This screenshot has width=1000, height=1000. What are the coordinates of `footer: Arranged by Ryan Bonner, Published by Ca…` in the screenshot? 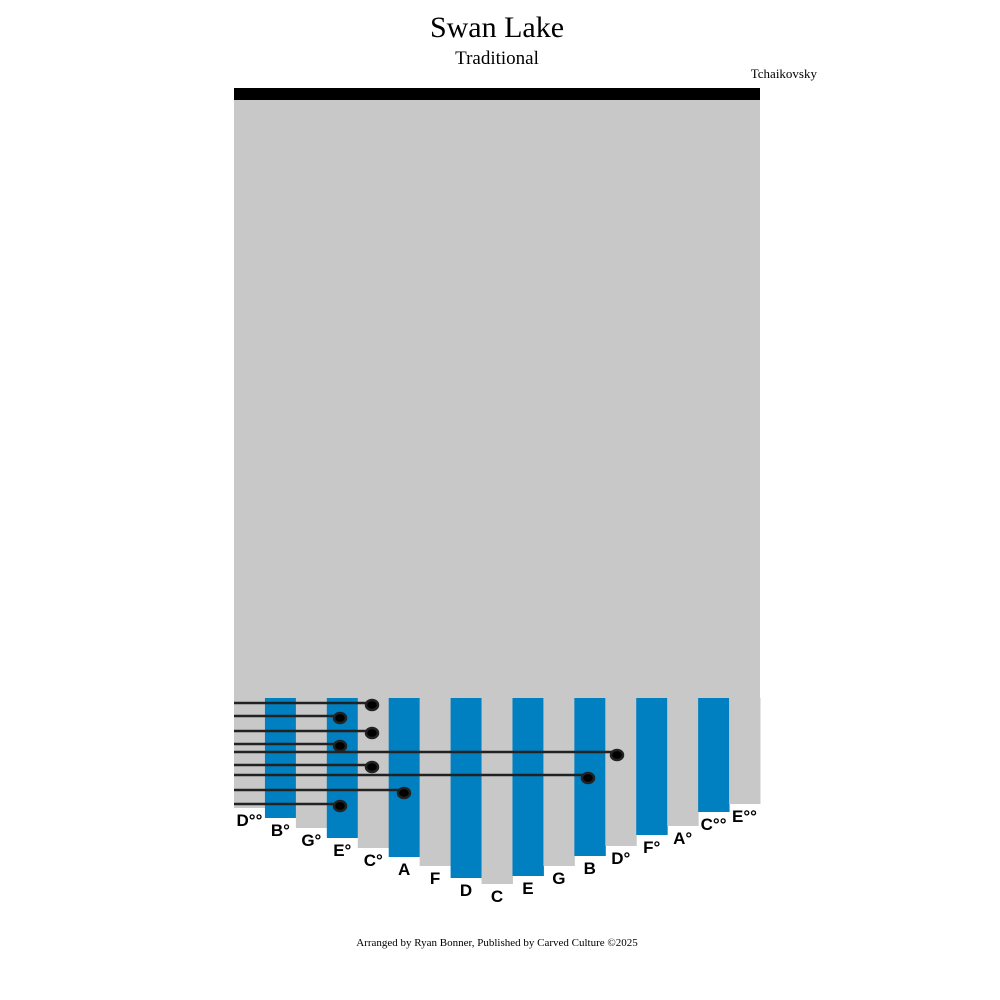 It's located at (497, 943).